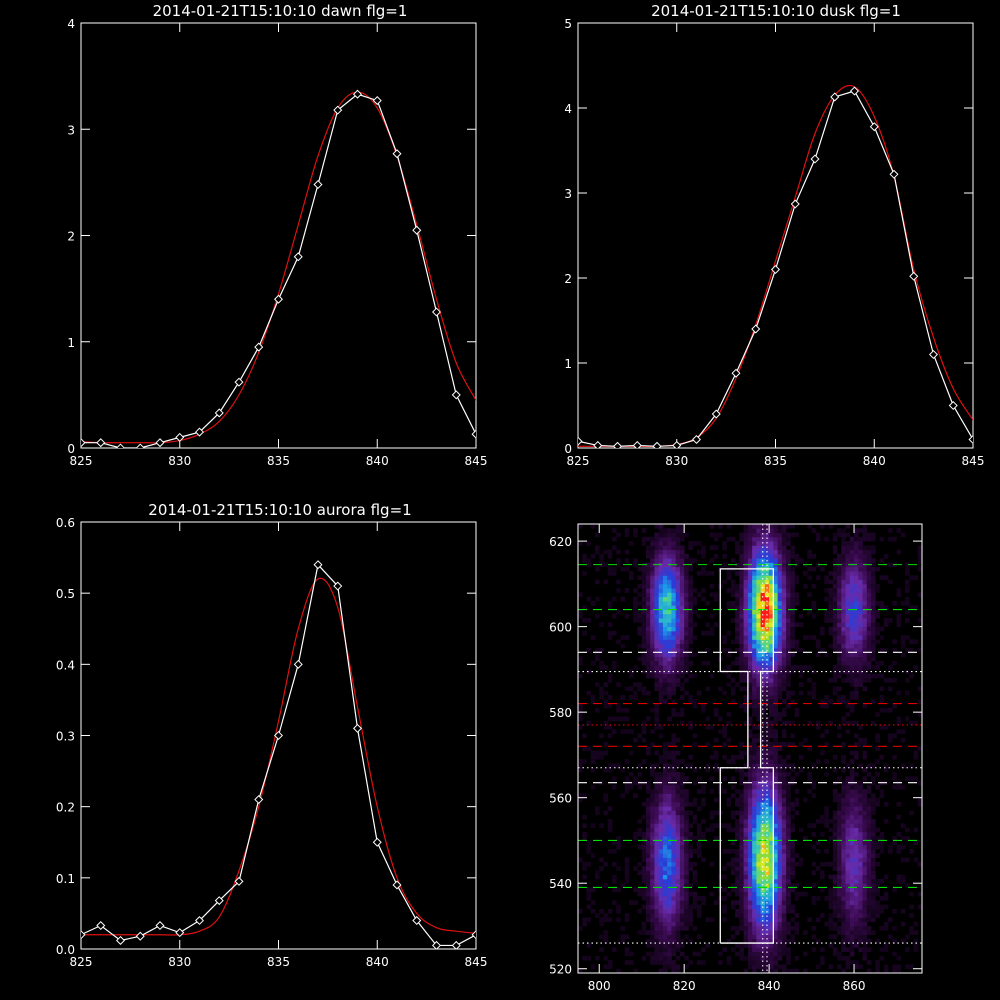 The width and height of the screenshot is (1000, 1000). What do you see at coordinates (568, 449) in the screenshot?
I see `y-tick-label: 0` at bounding box center [568, 449].